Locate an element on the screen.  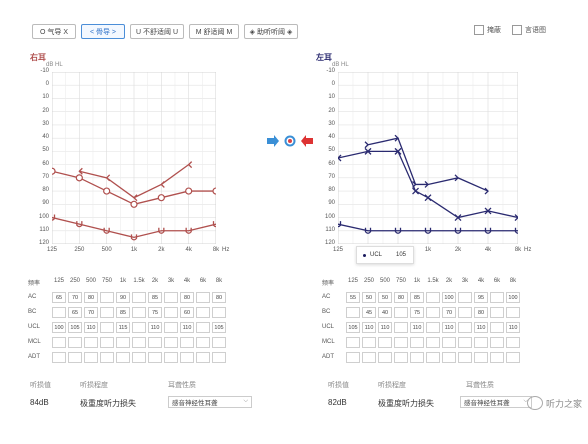
bone-conduction-button: < 骨导 > is located at coordinates (103, 31).